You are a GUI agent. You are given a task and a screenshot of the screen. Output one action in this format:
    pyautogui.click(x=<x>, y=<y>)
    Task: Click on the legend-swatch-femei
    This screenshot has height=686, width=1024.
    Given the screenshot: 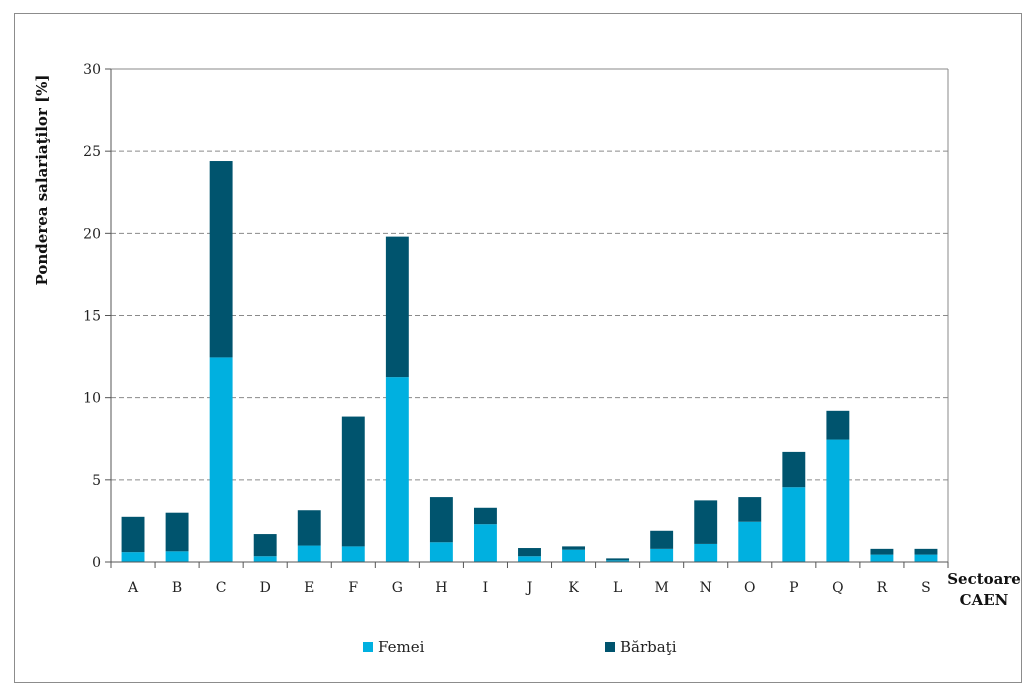 What is the action you would take?
    pyautogui.click(x=368, y=647)
    